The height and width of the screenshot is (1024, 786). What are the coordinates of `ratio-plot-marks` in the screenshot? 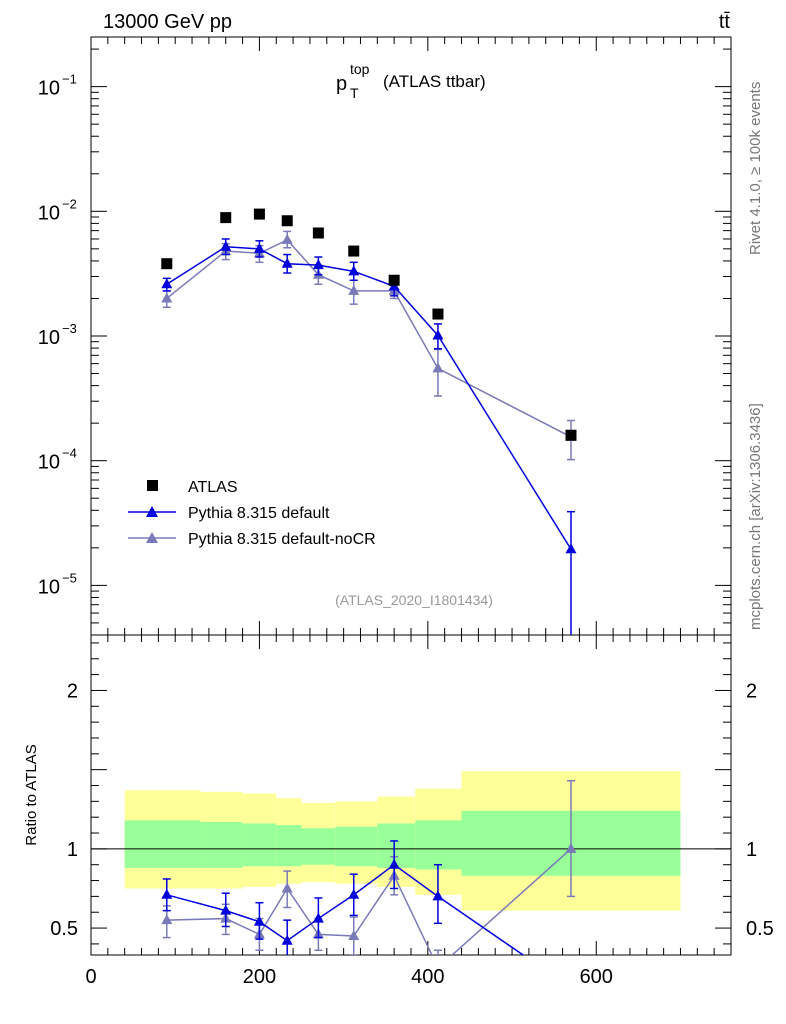 It's located at (369, 885).